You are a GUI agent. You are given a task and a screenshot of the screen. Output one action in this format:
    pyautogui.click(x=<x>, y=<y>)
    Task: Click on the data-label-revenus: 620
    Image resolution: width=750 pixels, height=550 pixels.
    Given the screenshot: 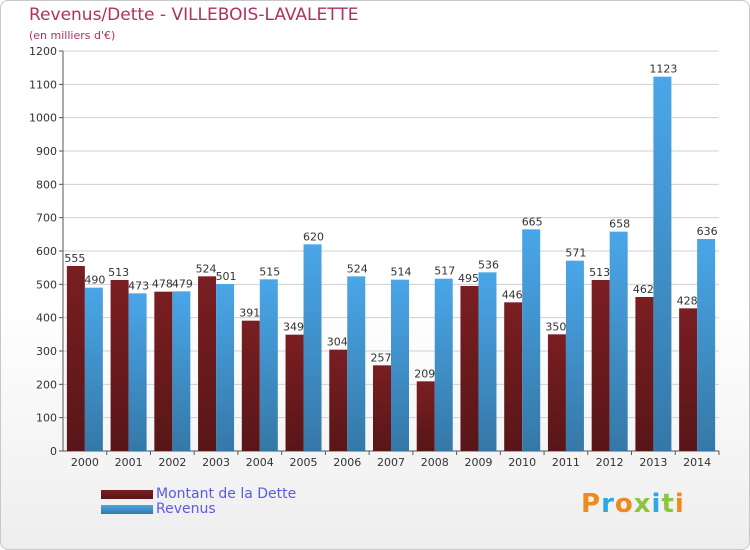 What is the action you would take?
    pyautogui.click(x=313, y=236)
    